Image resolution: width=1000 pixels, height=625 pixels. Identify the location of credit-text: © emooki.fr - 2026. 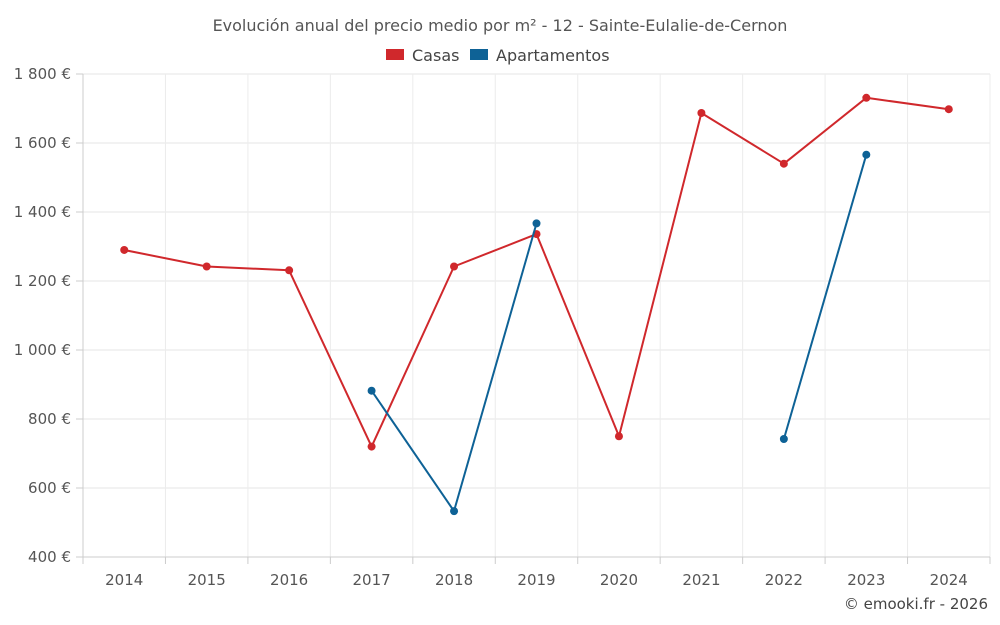
(916, 604).